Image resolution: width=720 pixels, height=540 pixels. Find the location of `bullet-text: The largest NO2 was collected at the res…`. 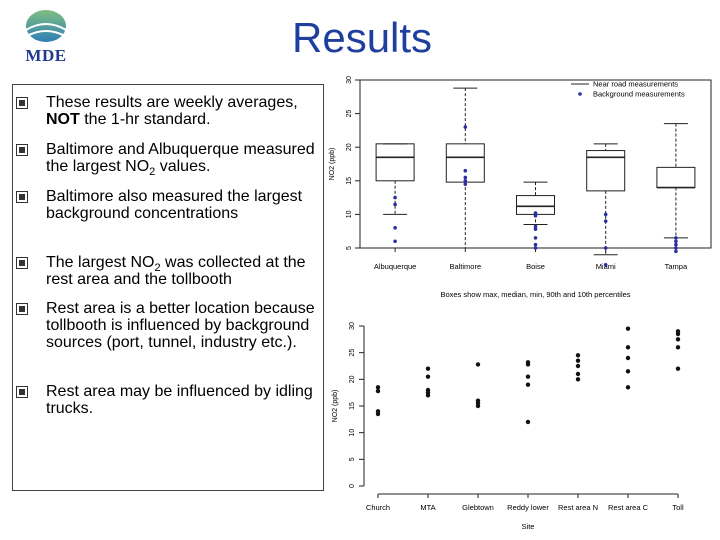

bullet-text: The largest NO2 was collected at the res… is located at coordinates (176, 271).